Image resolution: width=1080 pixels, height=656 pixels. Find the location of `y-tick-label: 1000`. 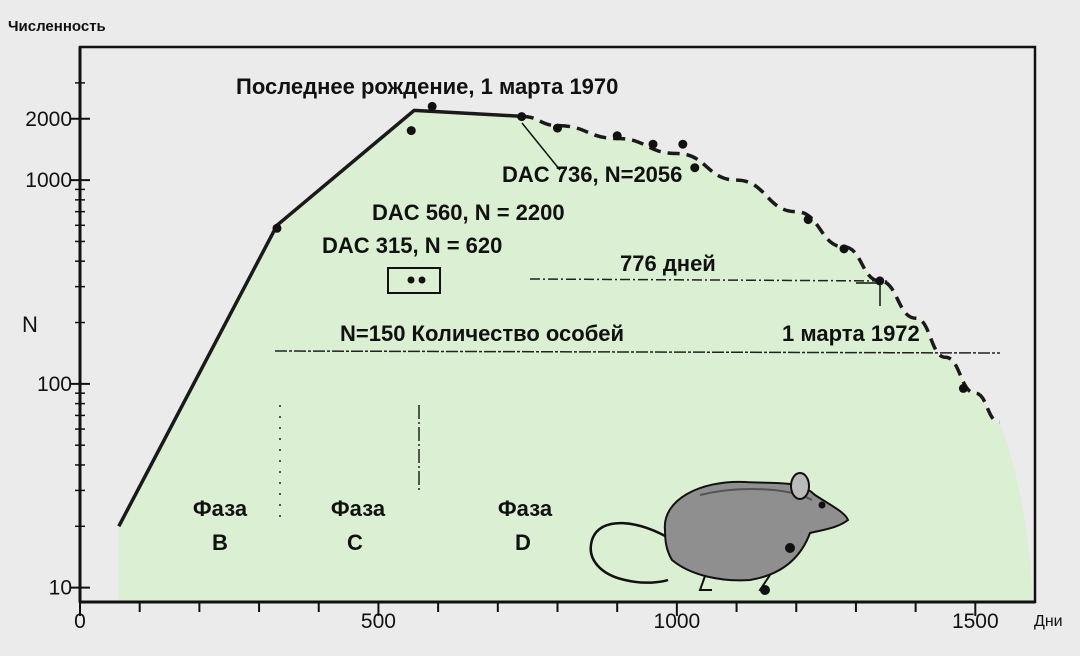

y-tick-label: 1000 is located at coordinates (48, 180).